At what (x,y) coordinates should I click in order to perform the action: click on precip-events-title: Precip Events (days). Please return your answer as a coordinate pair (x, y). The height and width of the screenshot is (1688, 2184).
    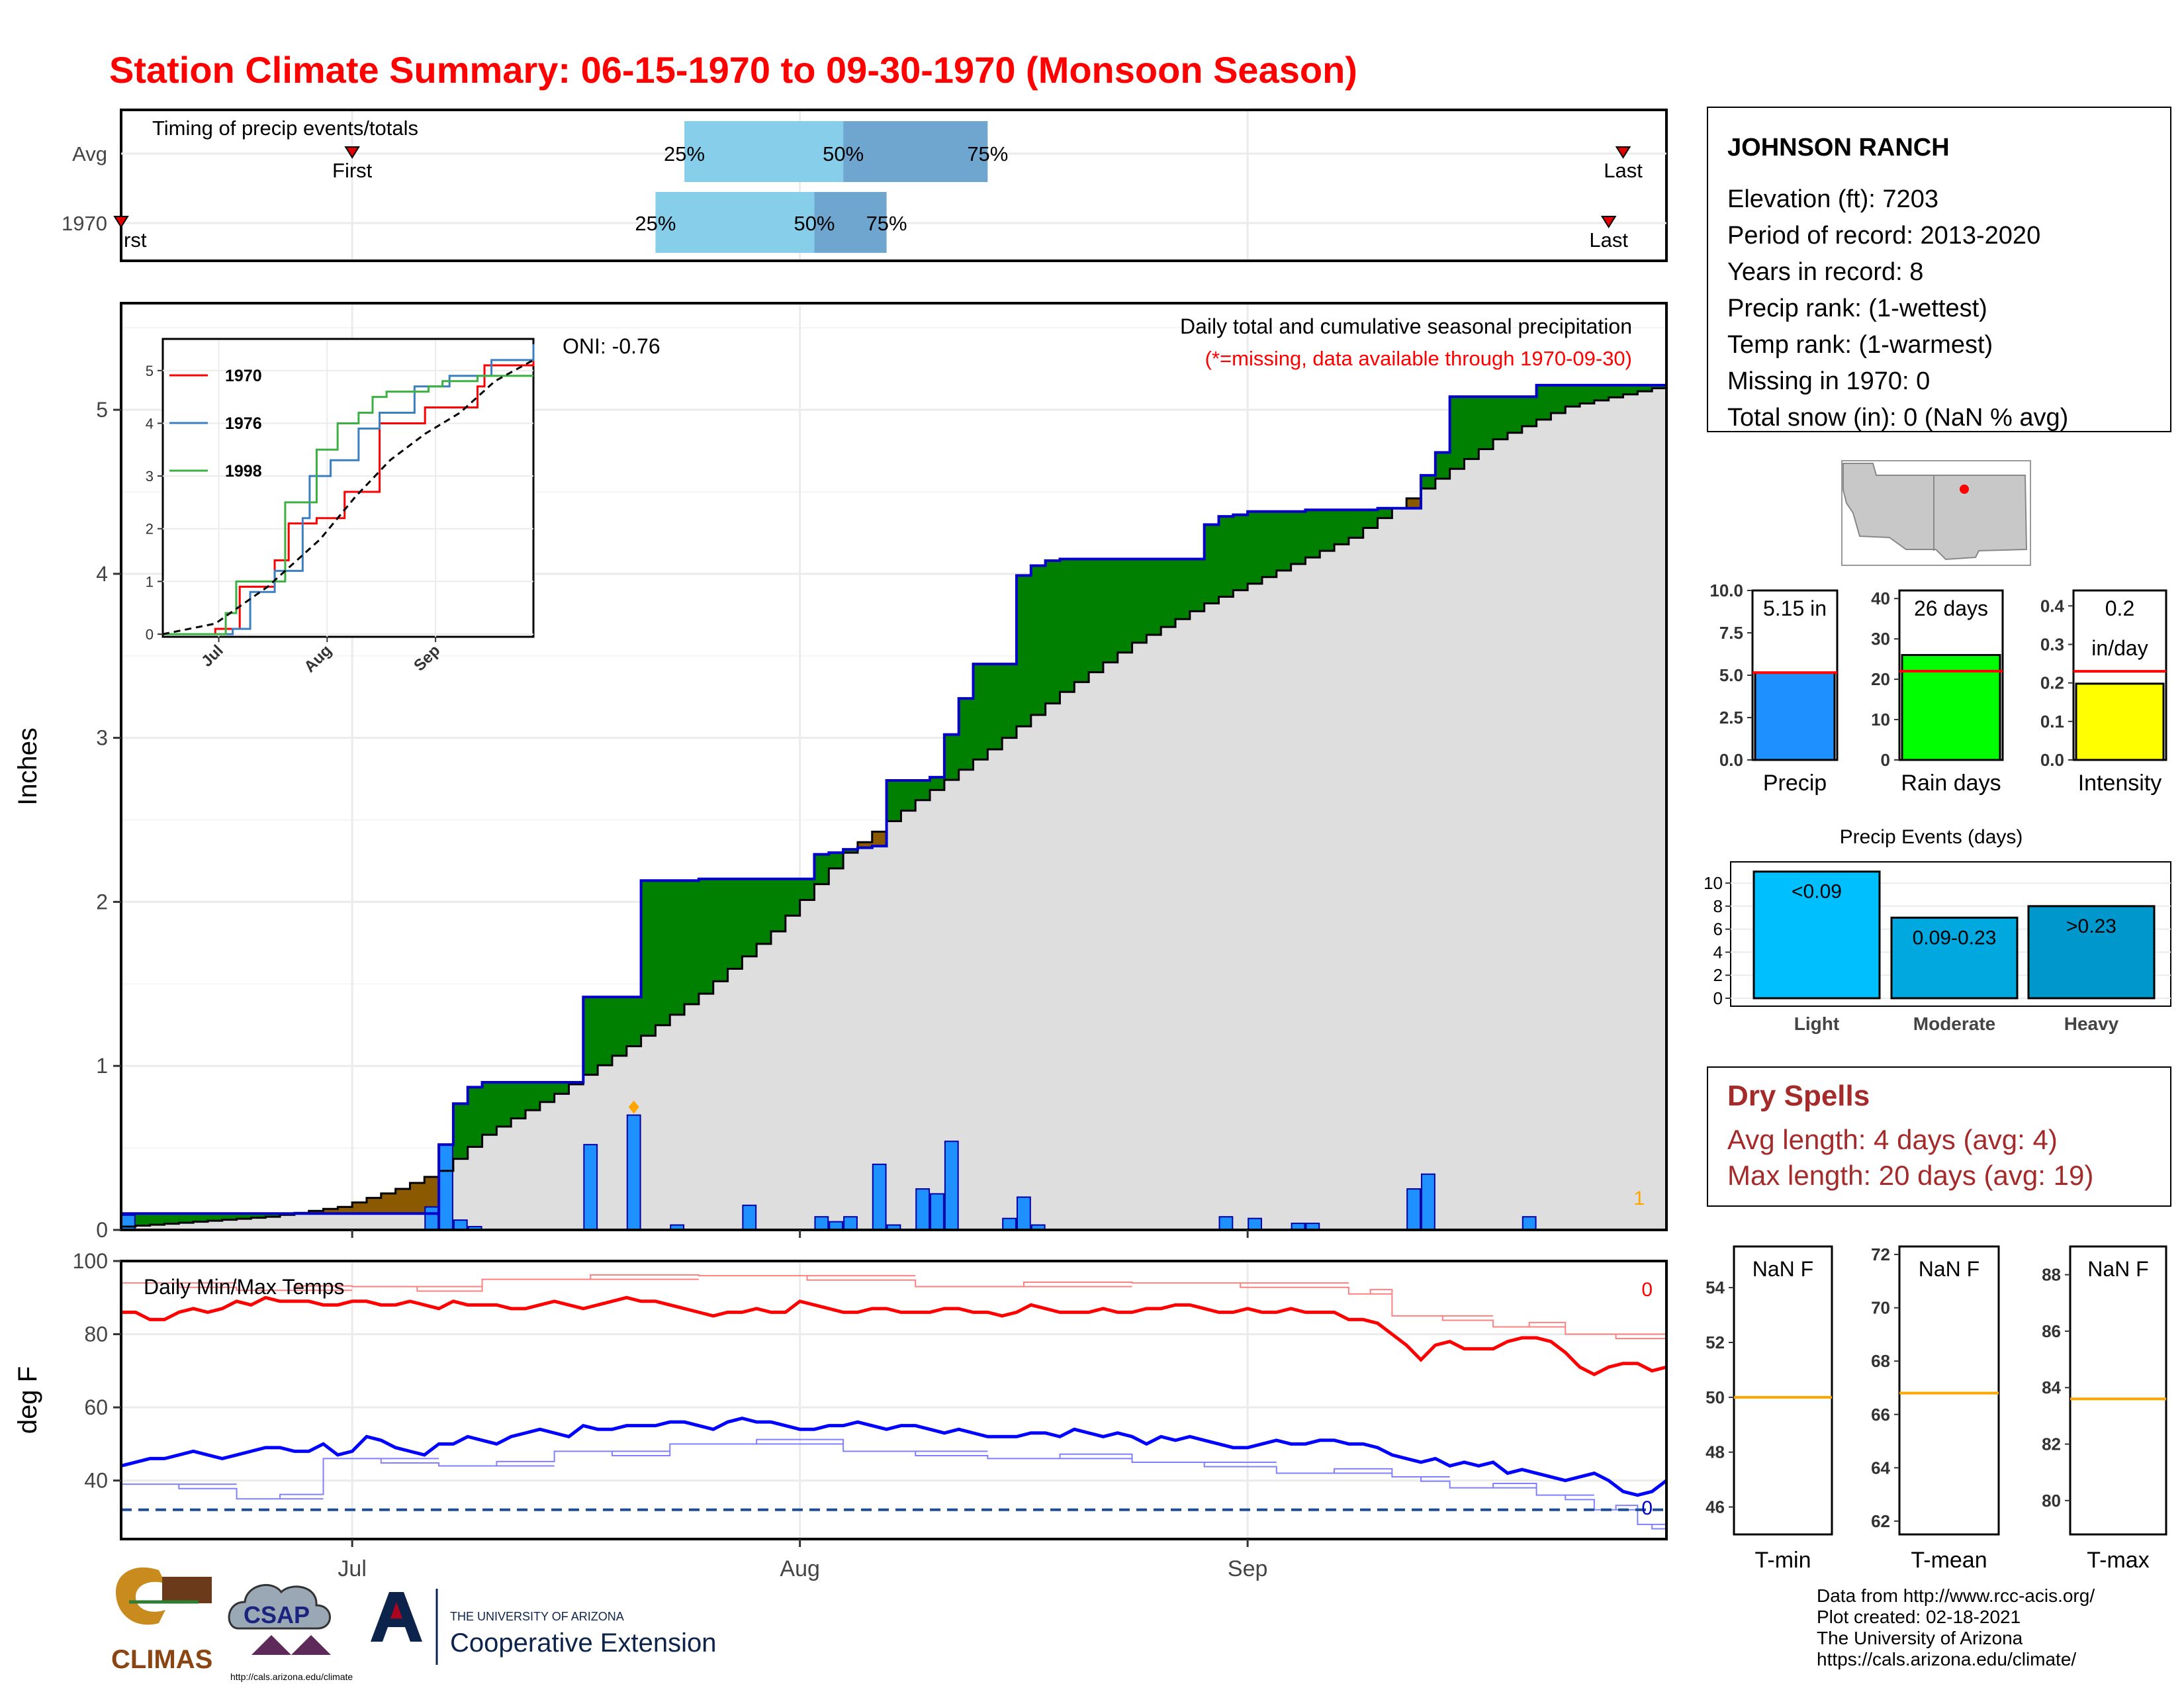
    Looking at the image, I should click on (1931, 837).